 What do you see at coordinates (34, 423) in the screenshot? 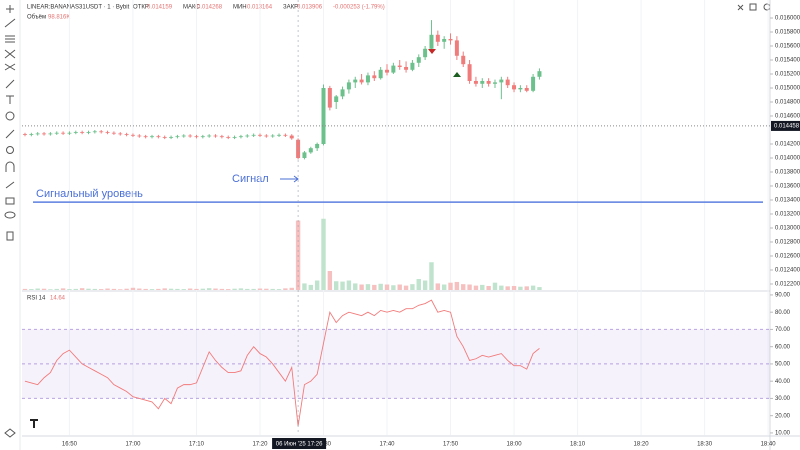
I see `tv-logo` at bounding box center [34, 423].